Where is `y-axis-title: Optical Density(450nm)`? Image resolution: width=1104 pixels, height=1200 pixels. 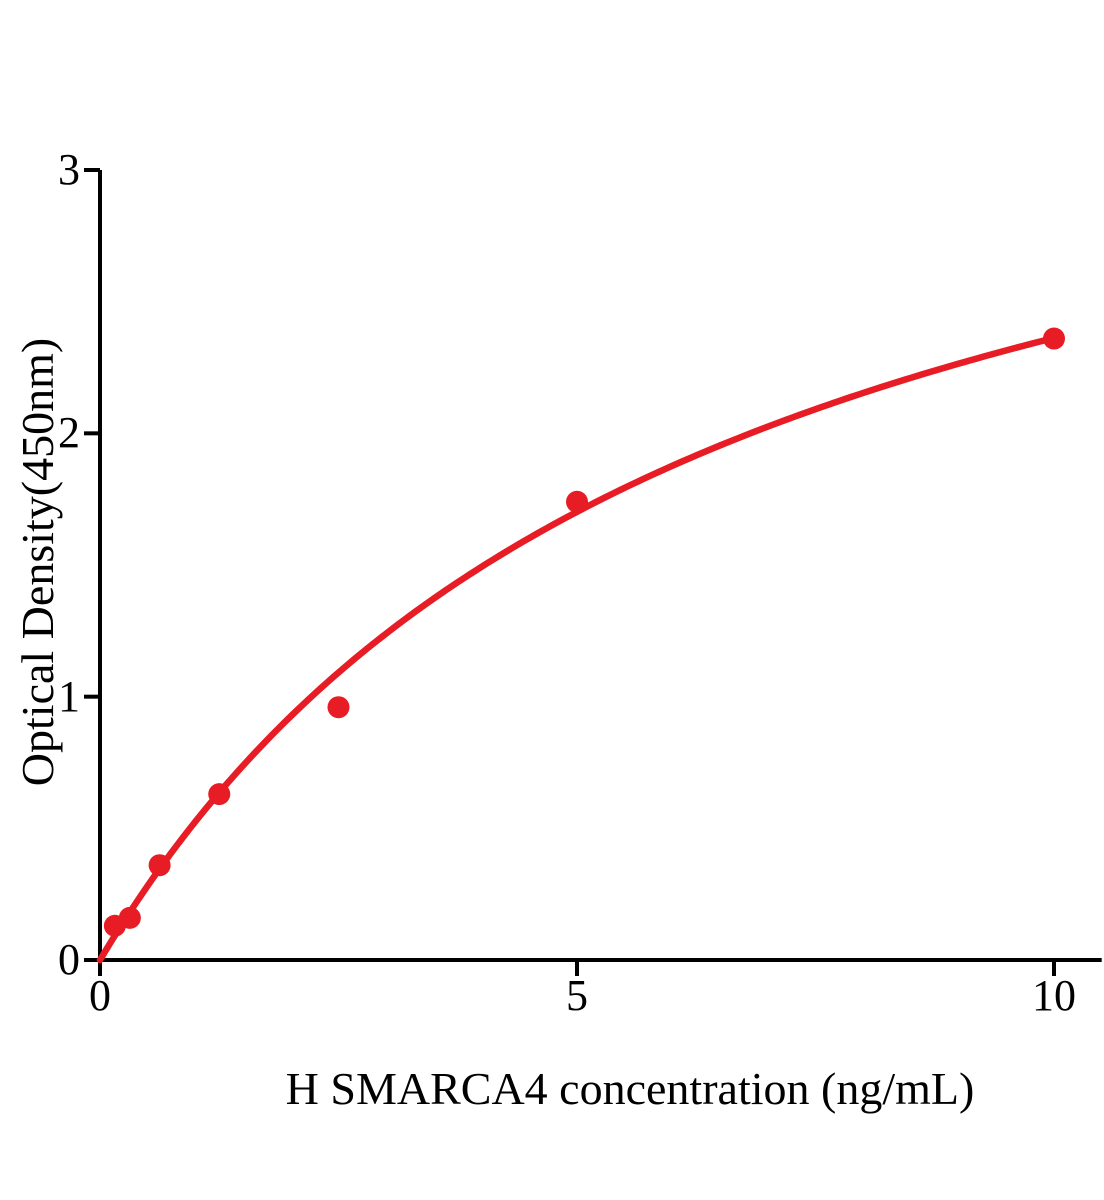 y-axis-title: Optical Density(450nm) is located at coordinates (37, 562).